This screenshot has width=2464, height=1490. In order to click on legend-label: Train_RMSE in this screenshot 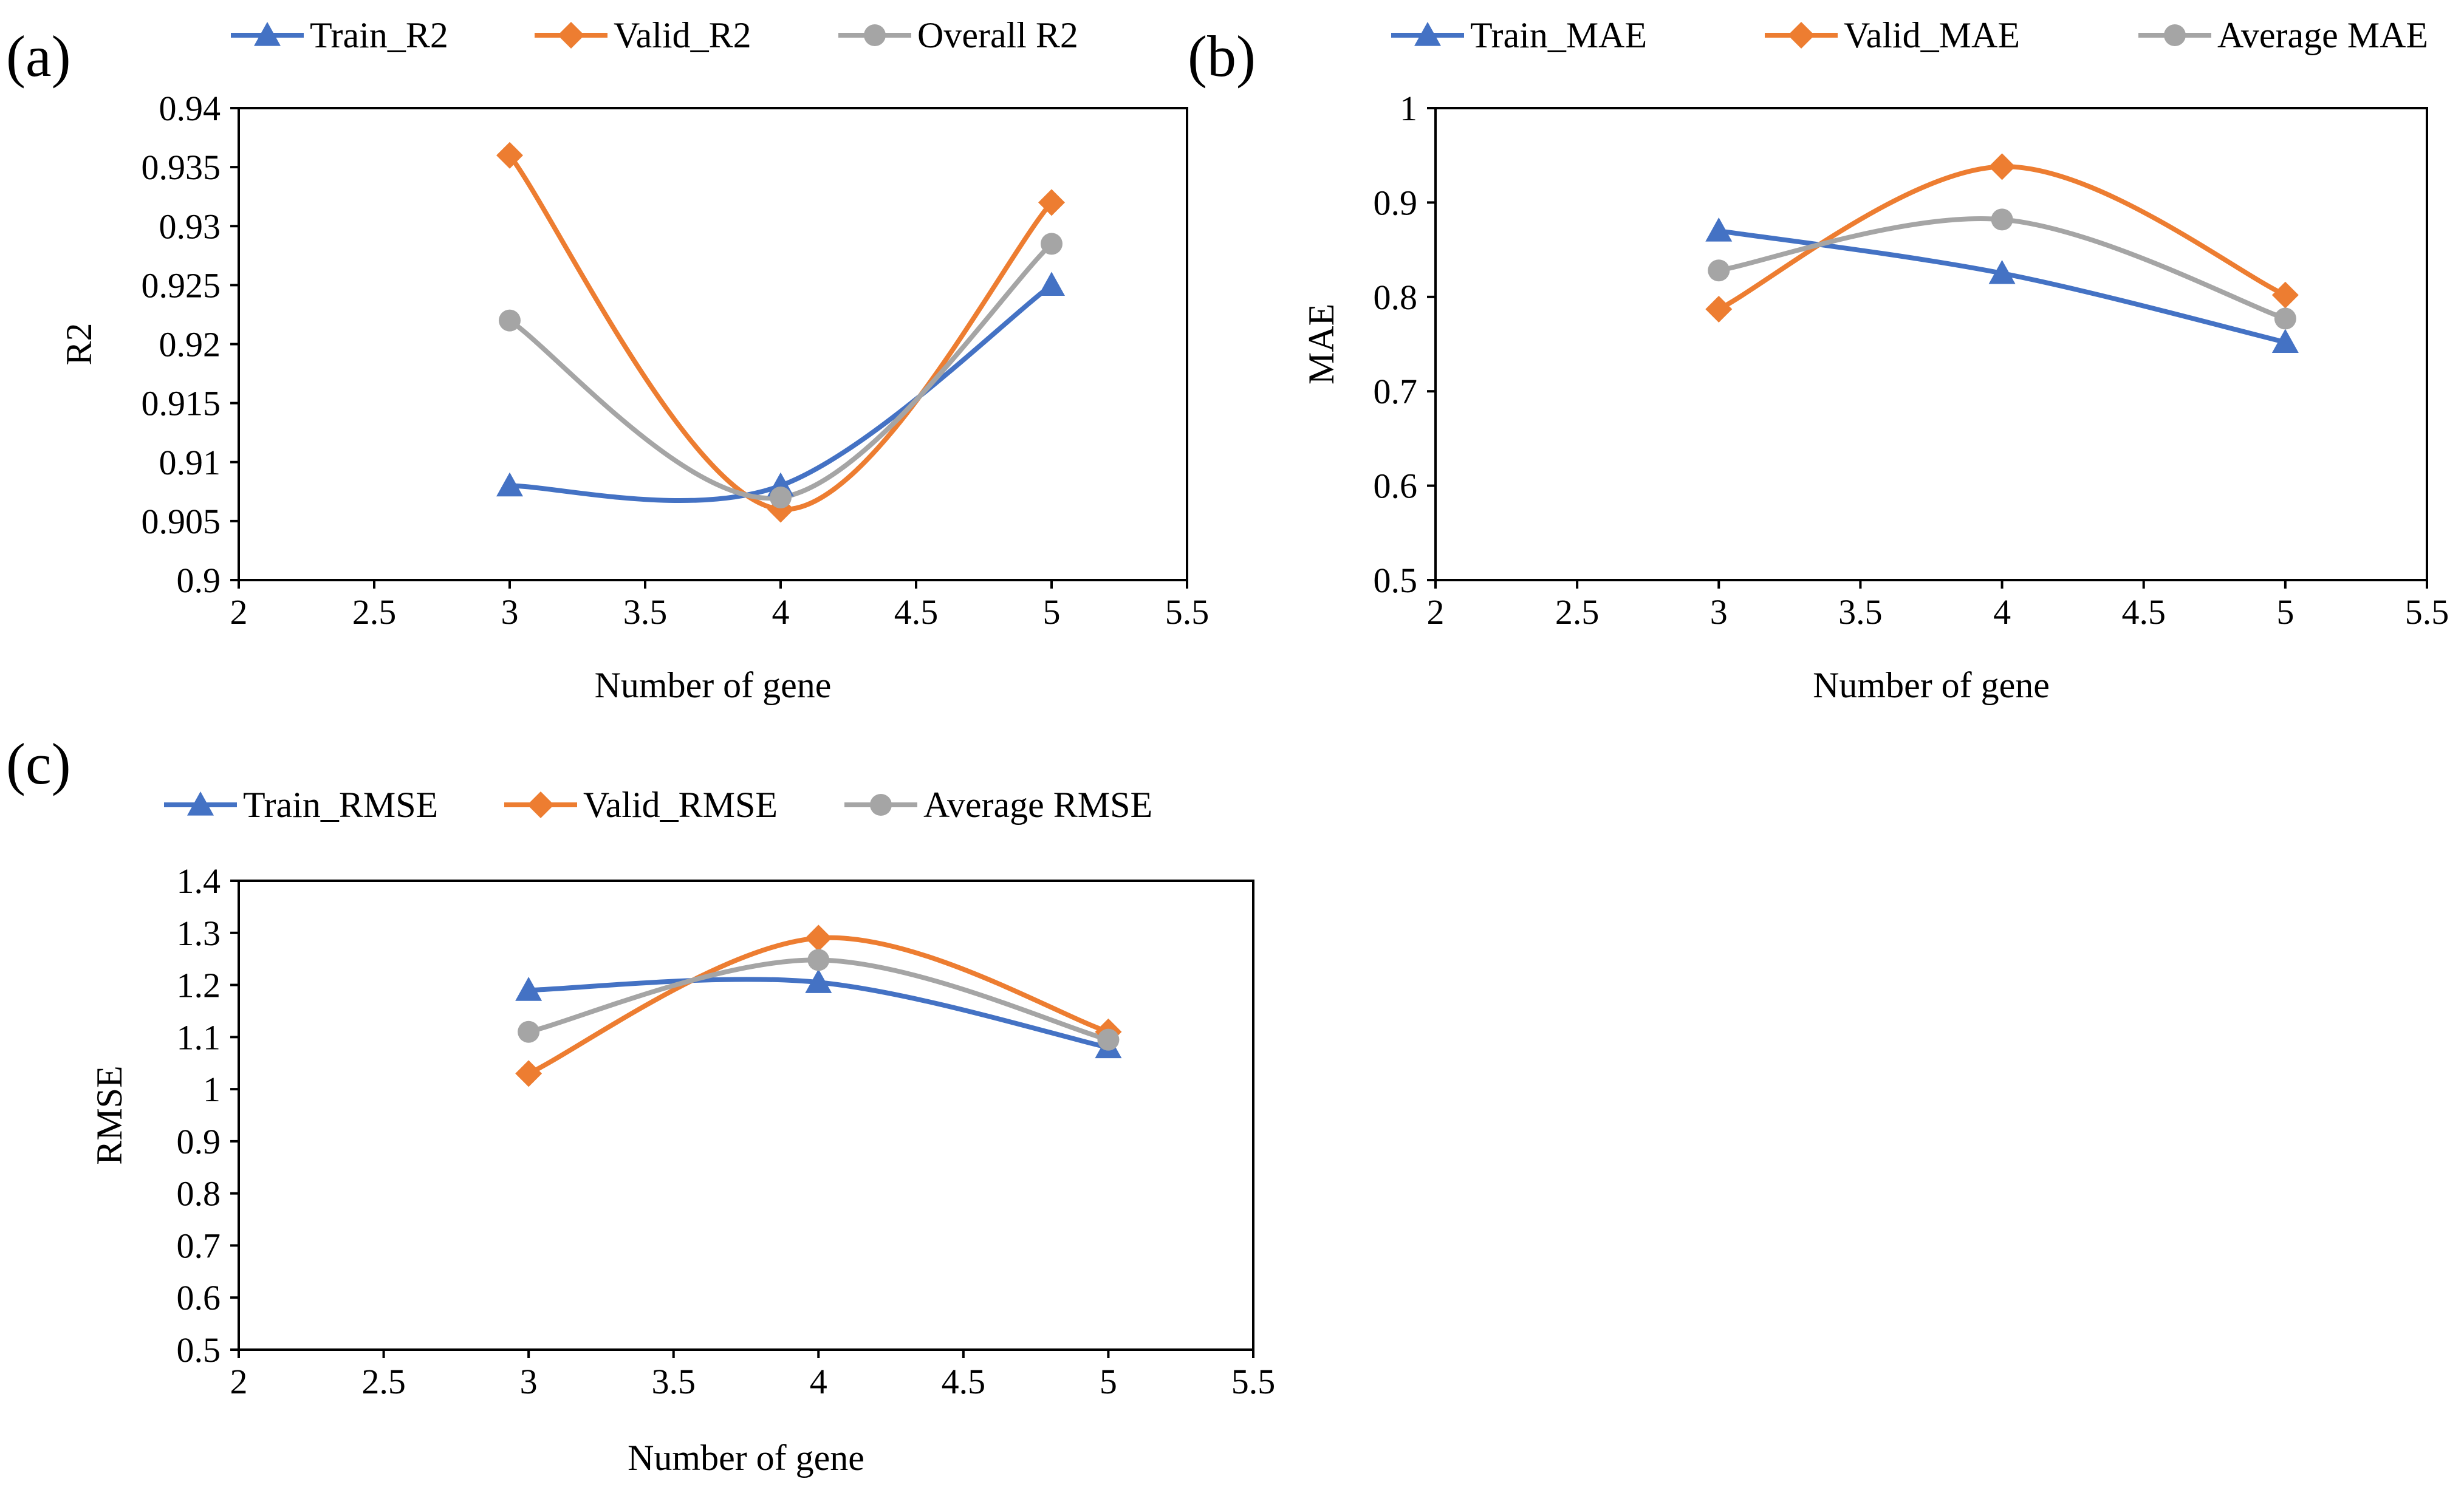, I will do `click(340, 805)`.